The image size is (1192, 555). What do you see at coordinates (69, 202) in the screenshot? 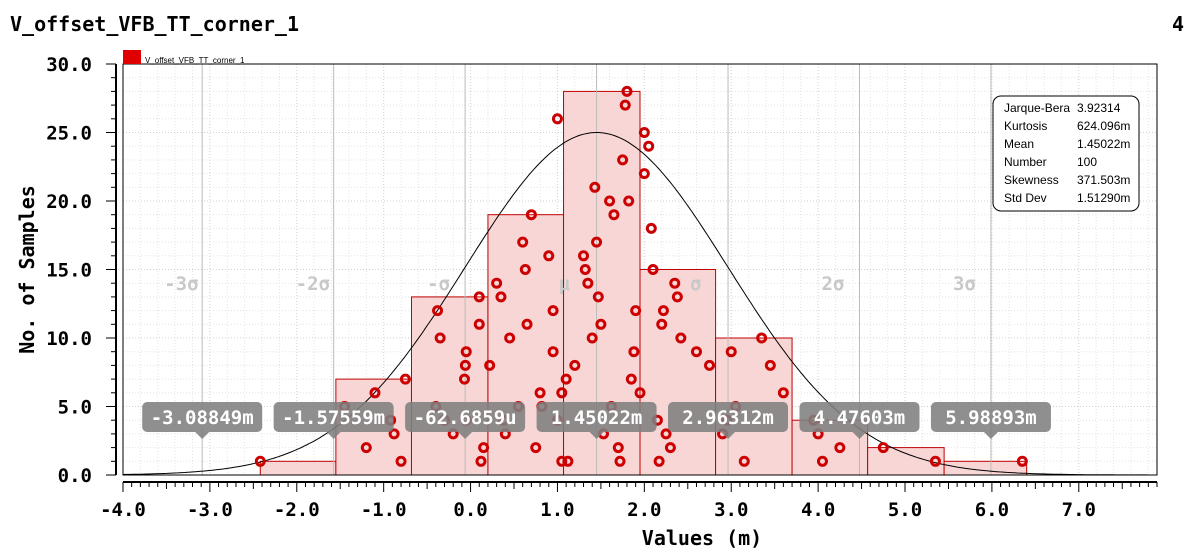
I see `y-tick-label: 20.0` at bounding box center [69, 202].